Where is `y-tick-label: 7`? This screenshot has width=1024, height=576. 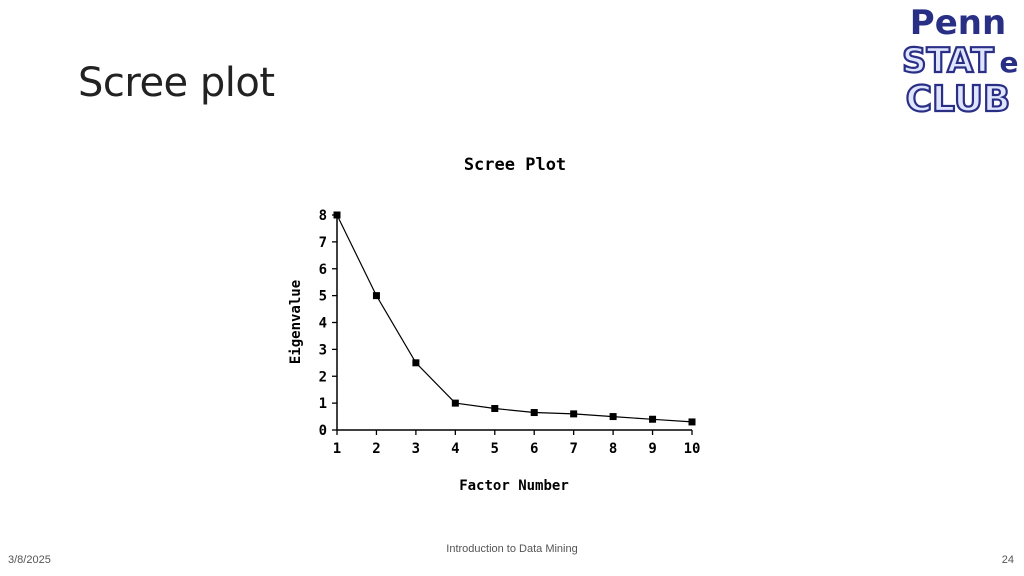 y-tick-label: 7 is located at coordinates (323, 243).